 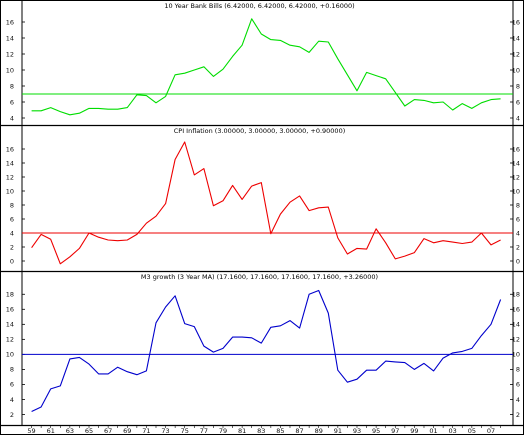 What do you see at coordinates (516, 295) in the screenshot?
I see `y-tick-label-right: 18` at bounding box center [516, 295].